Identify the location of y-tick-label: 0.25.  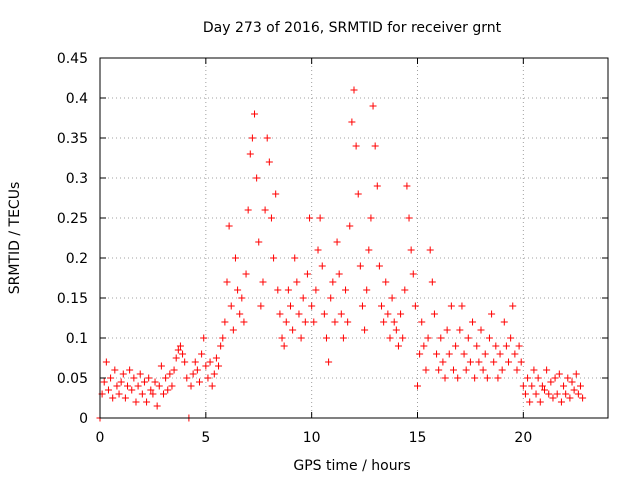
(72, 219).